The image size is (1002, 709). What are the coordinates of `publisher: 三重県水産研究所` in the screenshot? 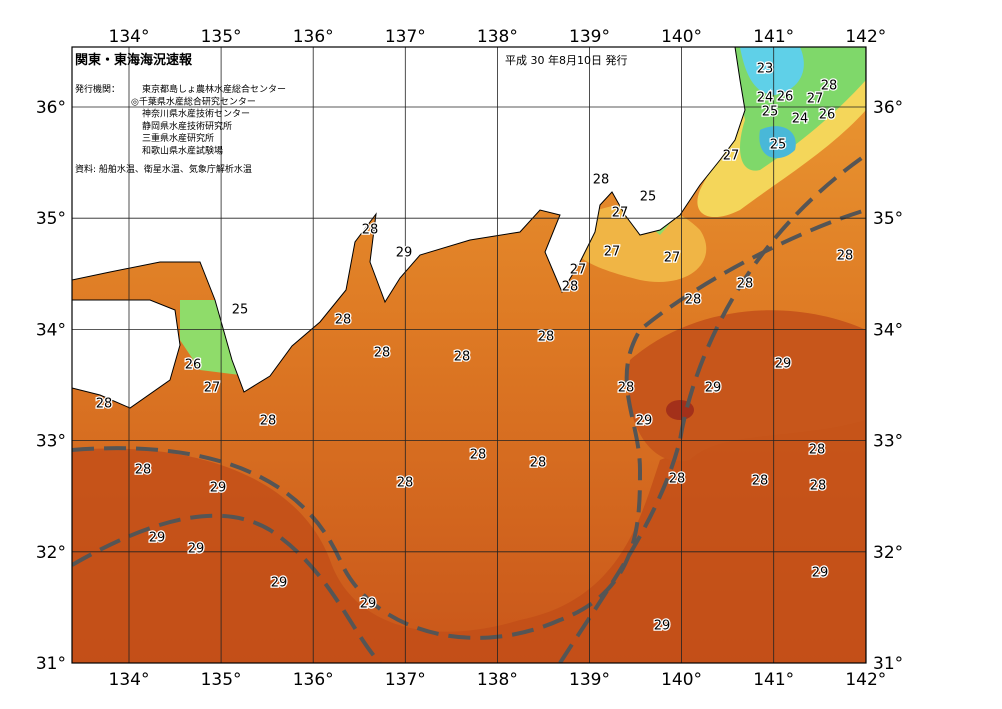 It's located at (178, 138).